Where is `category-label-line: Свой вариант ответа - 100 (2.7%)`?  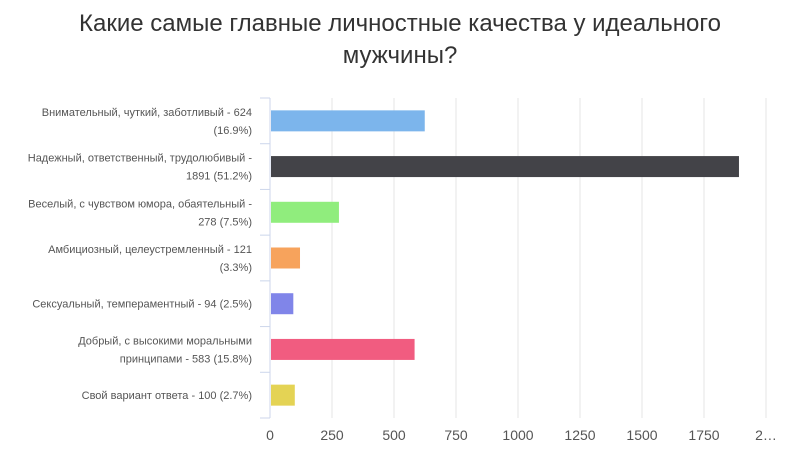
category-label-line: Свой вариант ответа - 100 (2.7%) is located at coordinates (167, 396).